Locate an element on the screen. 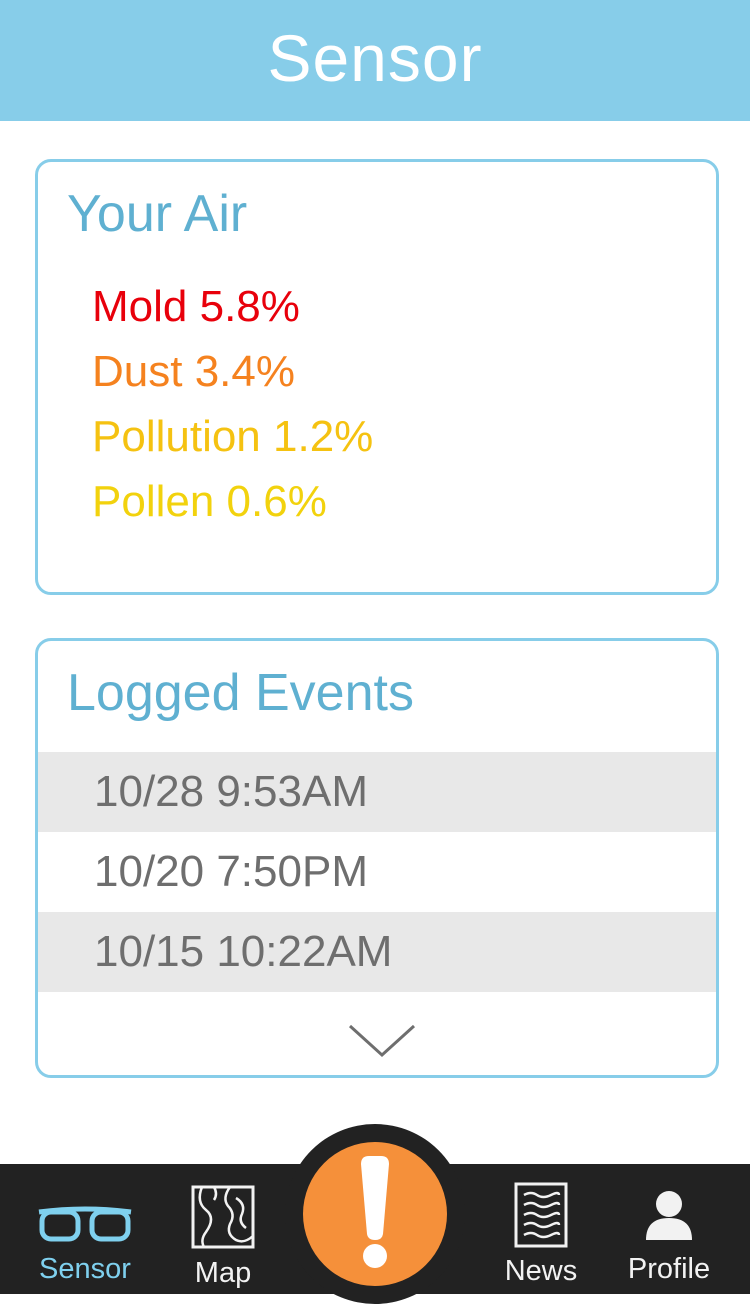 The height and width of the screenshot is (1304, 750). newspaper-icon is located at coordinates (541, 1215).